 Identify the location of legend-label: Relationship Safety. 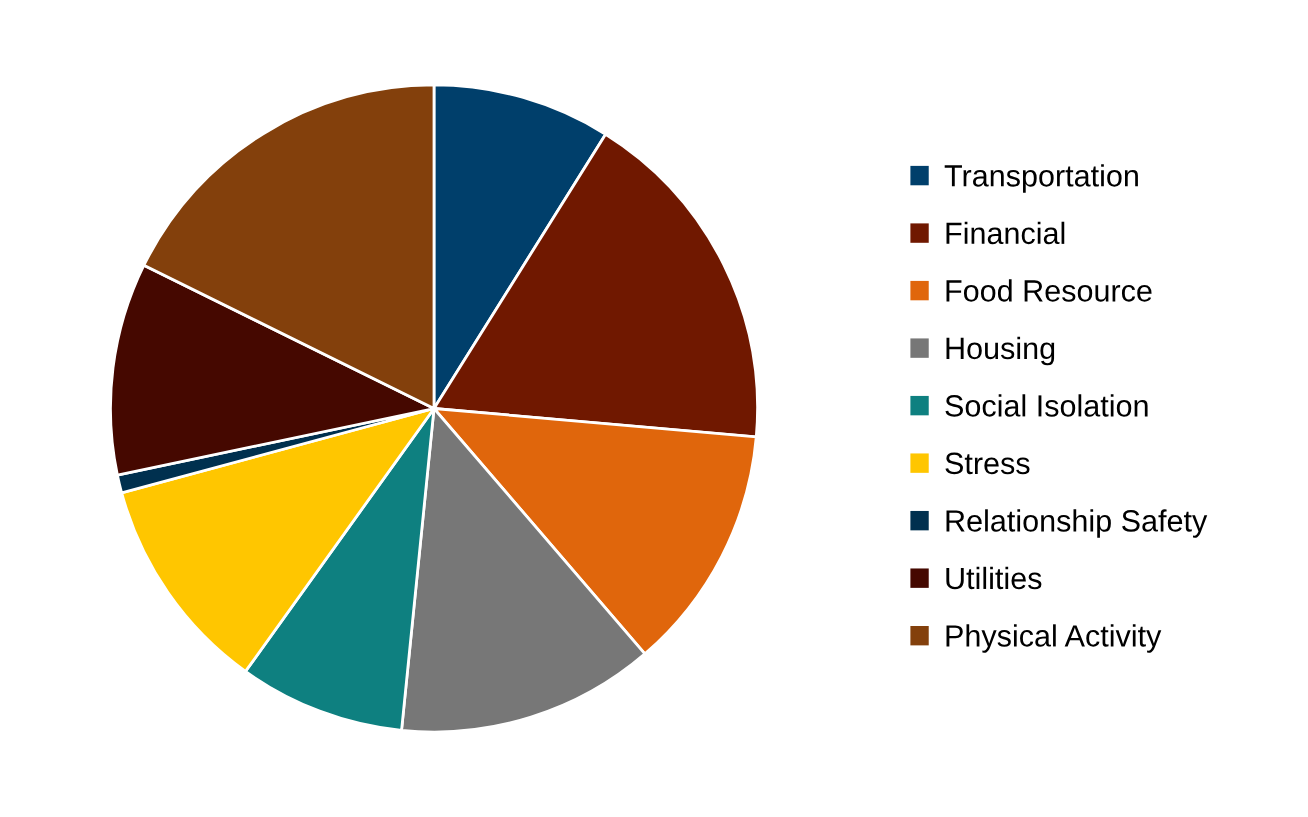
(1077, 523).